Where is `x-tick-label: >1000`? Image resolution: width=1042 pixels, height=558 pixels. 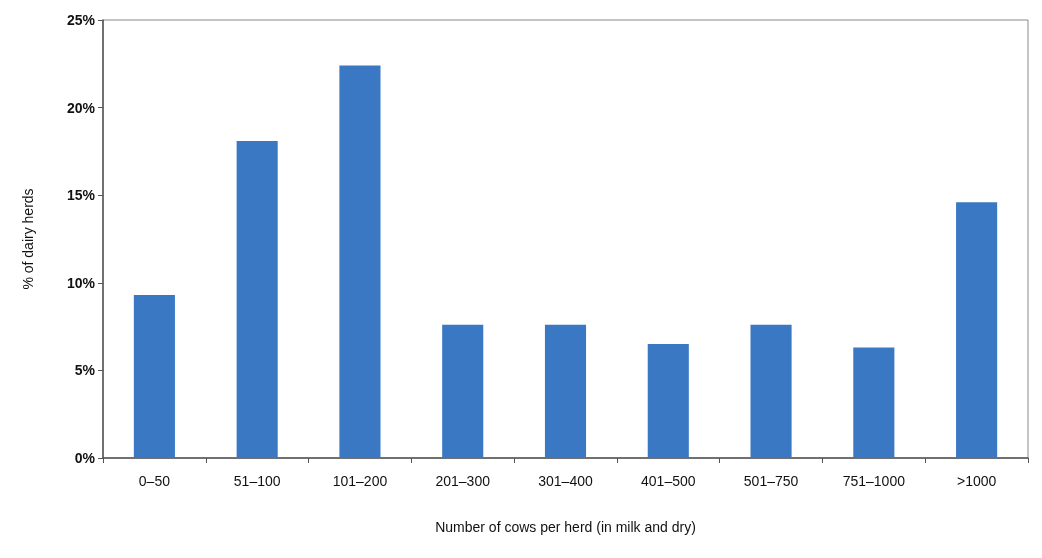 x-tick-label: >1000 is located at coordinates (976, 481).